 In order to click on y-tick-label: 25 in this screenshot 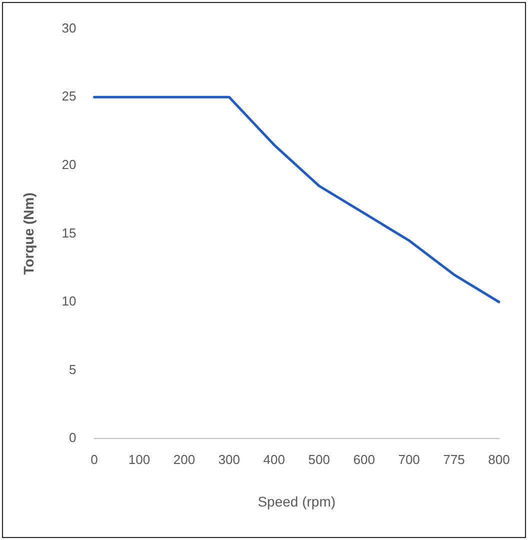, I will do `click(69, 96)`.